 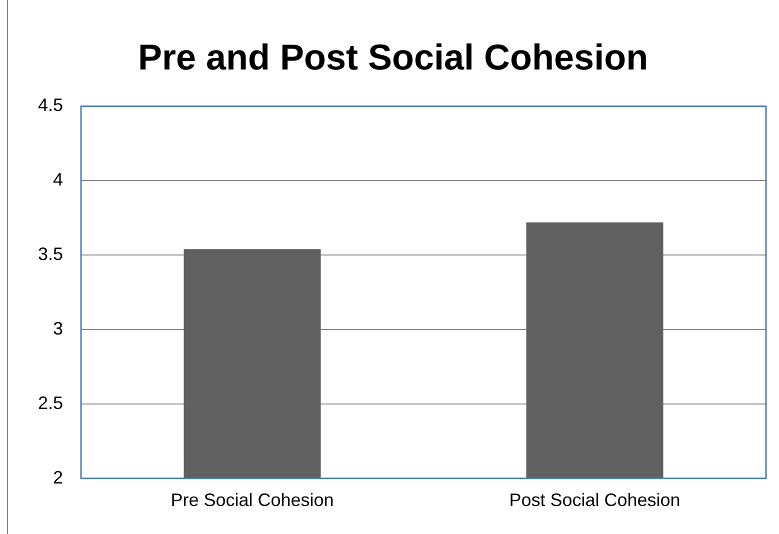 I want to click on x-tick-label: Post Social Cohesion, so click(x=594, y=500).